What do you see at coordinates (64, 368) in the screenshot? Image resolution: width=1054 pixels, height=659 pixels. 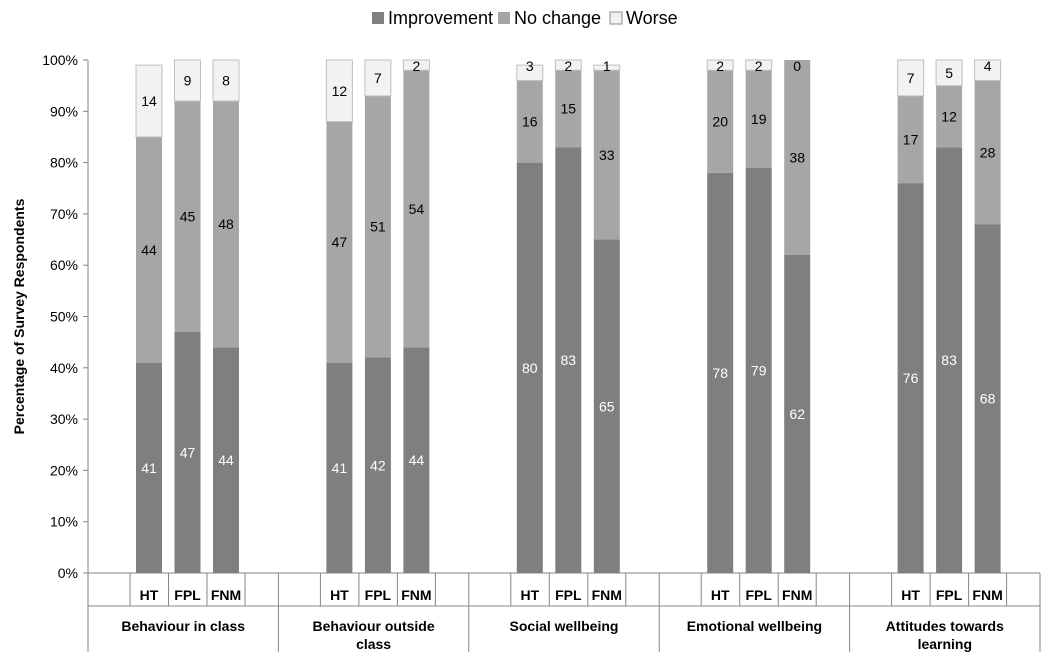 I see `y-tick-label: 40%` at bounding box center [64, 368].